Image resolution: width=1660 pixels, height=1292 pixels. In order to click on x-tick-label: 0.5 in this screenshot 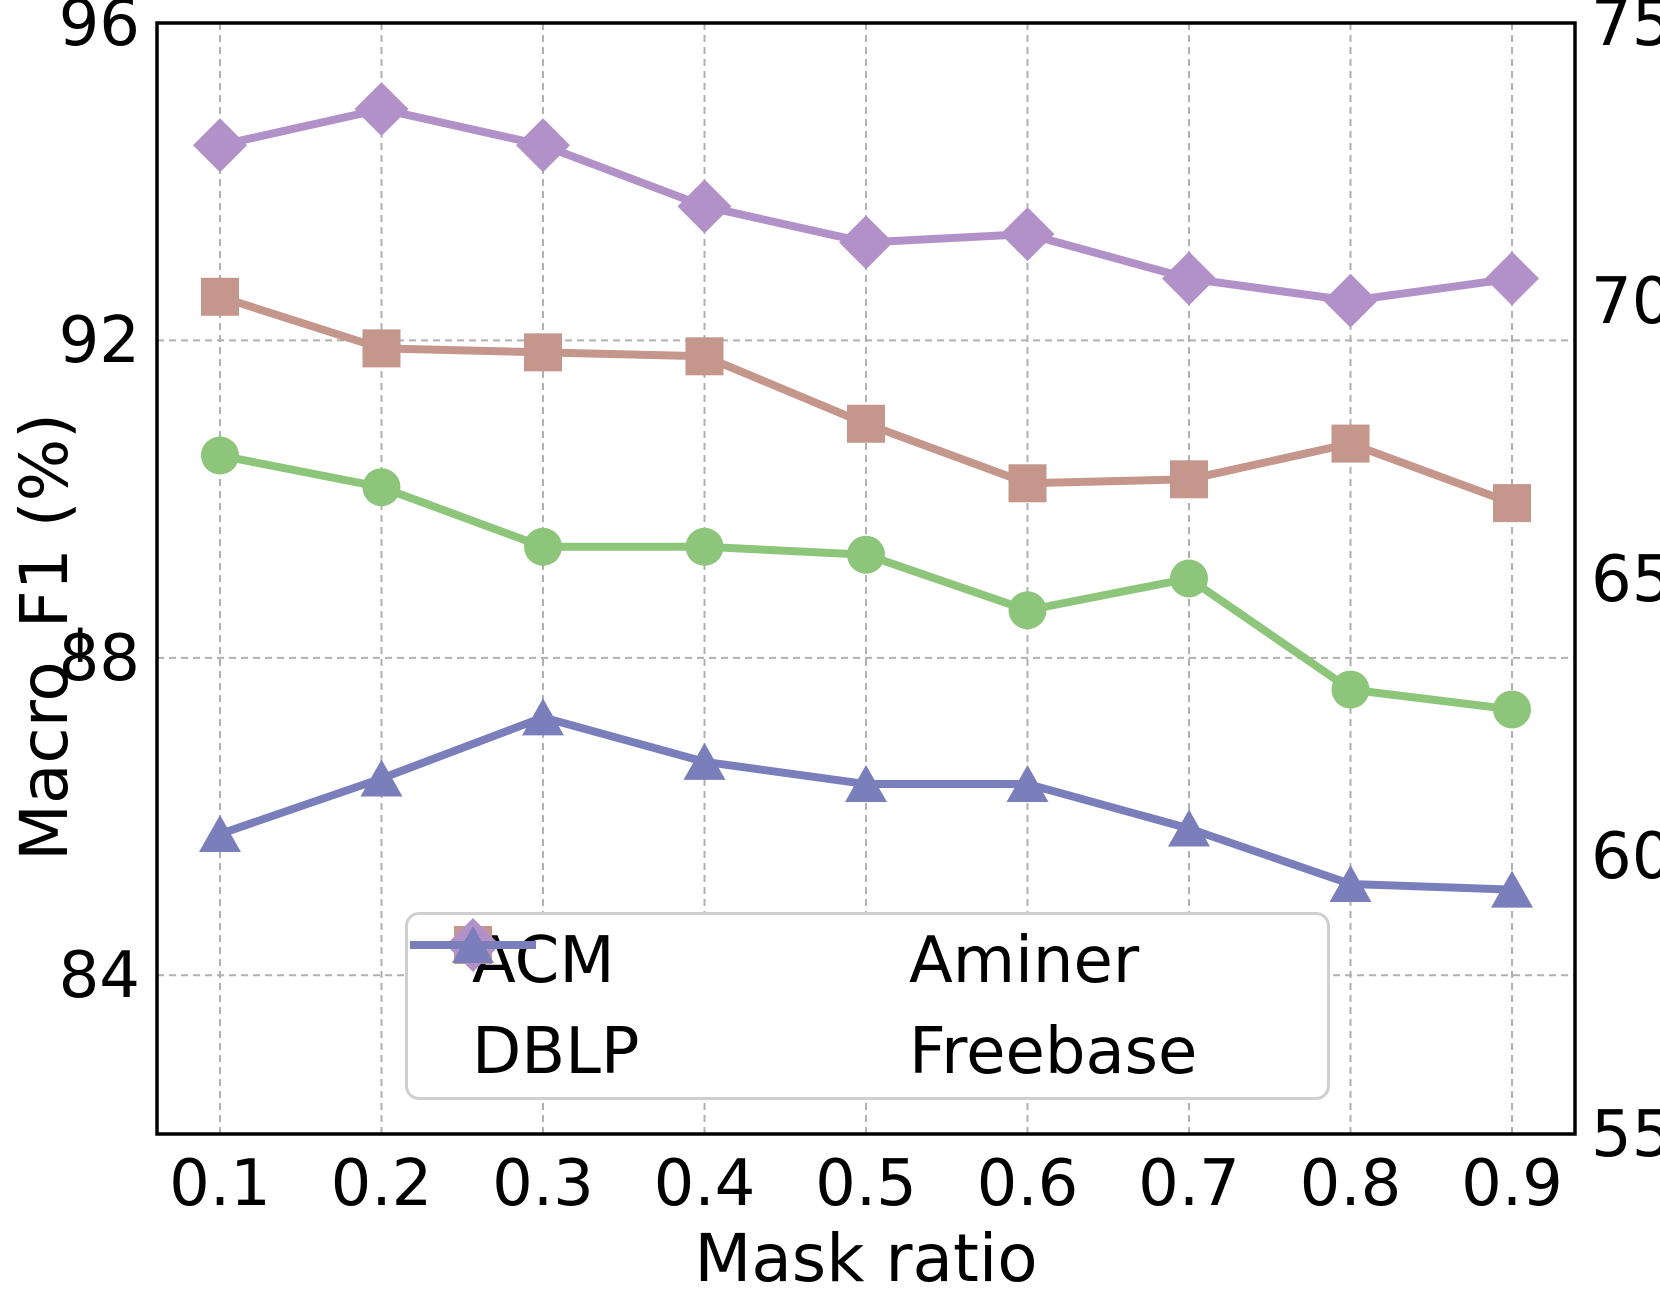, I will do `click(866, 1184)`.